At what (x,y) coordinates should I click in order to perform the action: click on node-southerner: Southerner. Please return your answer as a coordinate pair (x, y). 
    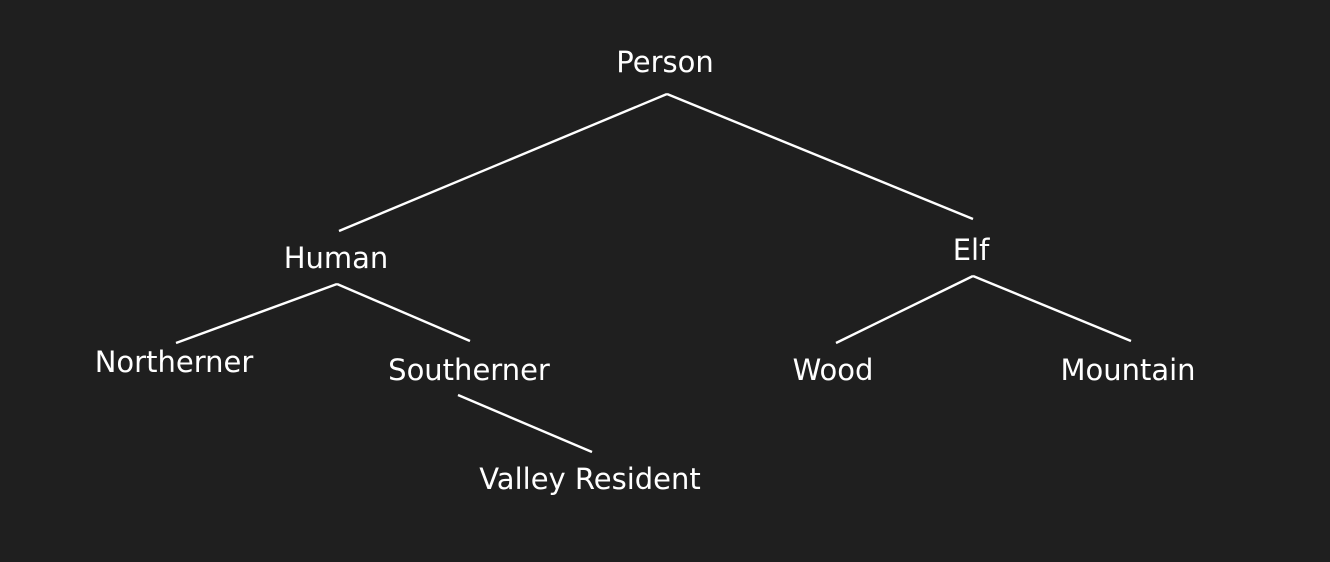
    Looking at the image, I should click on (469, 370).